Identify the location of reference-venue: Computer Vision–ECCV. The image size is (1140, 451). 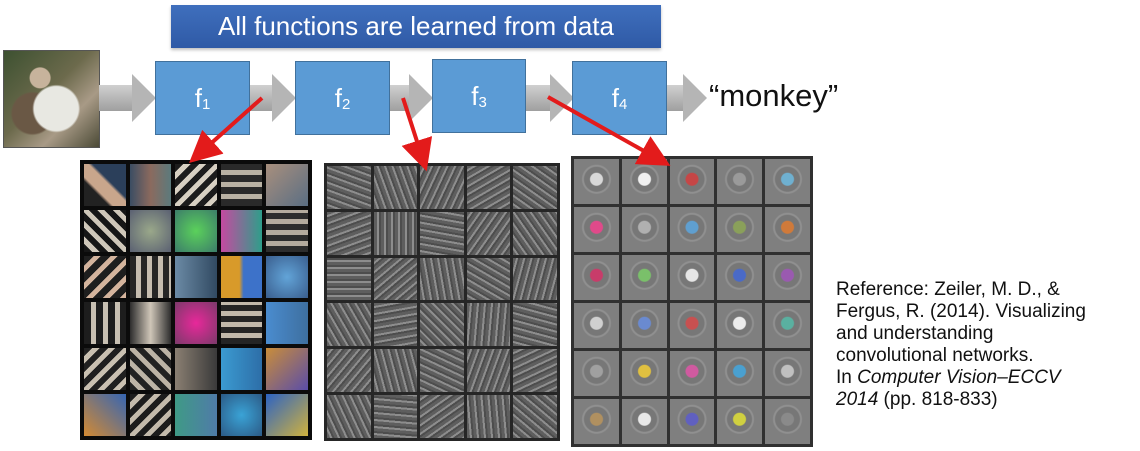
(959, 377).